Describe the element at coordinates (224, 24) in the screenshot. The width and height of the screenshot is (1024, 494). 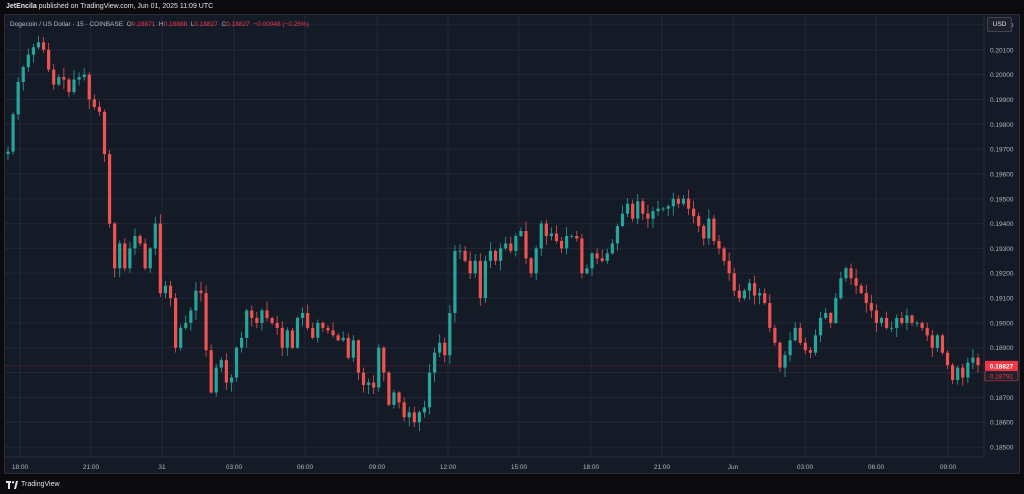
I see `close-label: C` at that location.